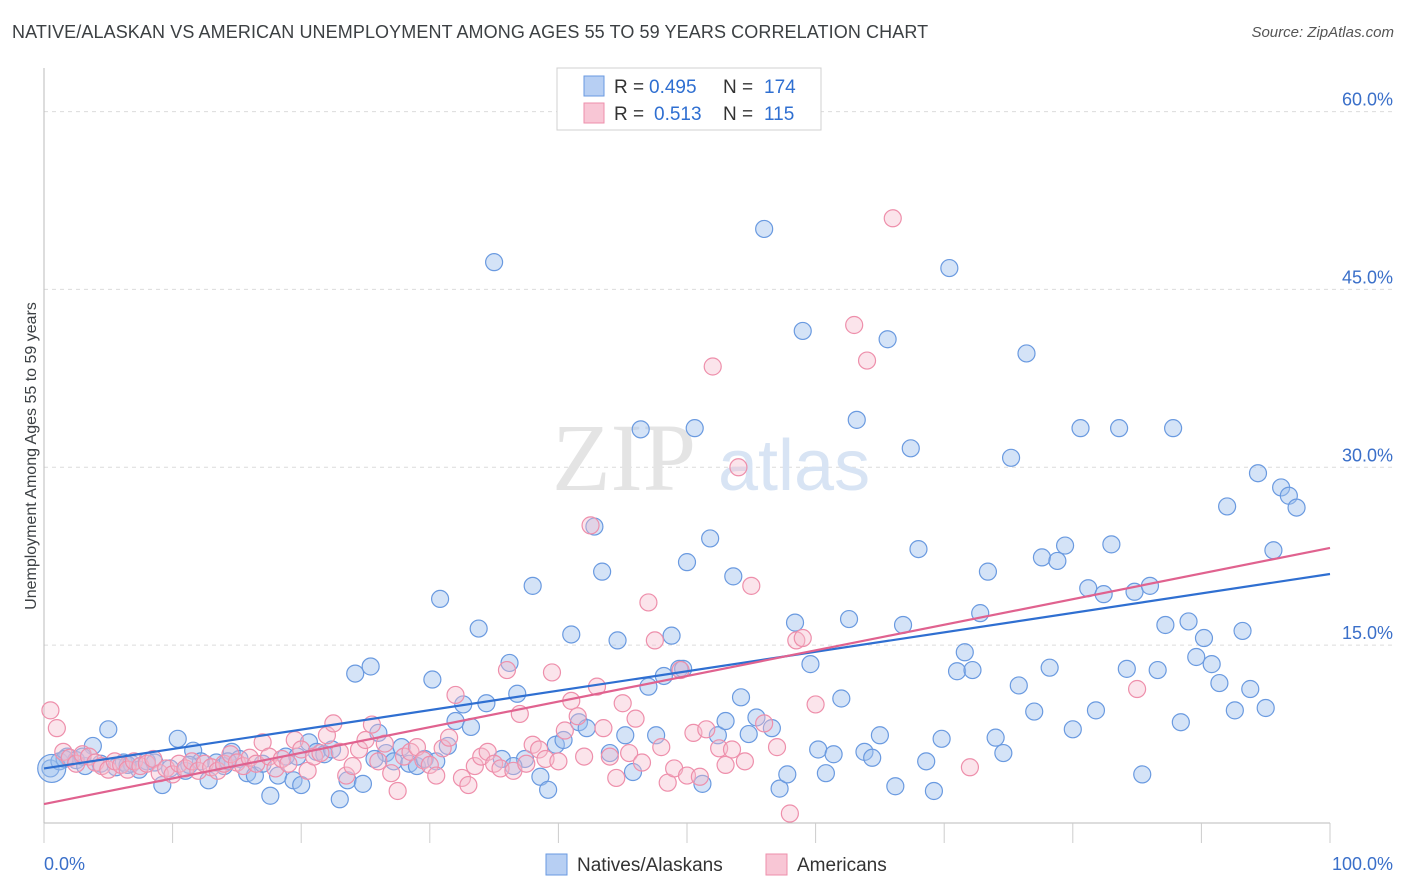 The image size is (1406, 892). What do you see at coordinates (842, 865) in the screenshot?
I see `bottom-legend-label-americans: Americans` at bounding box center [842, 865].